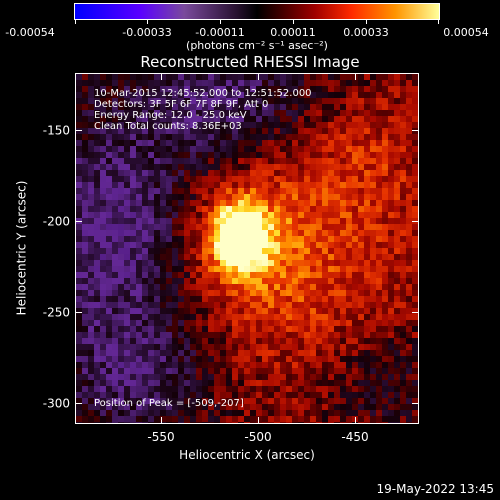  I want to click on y-tick-label: -150, so click(56, 130).